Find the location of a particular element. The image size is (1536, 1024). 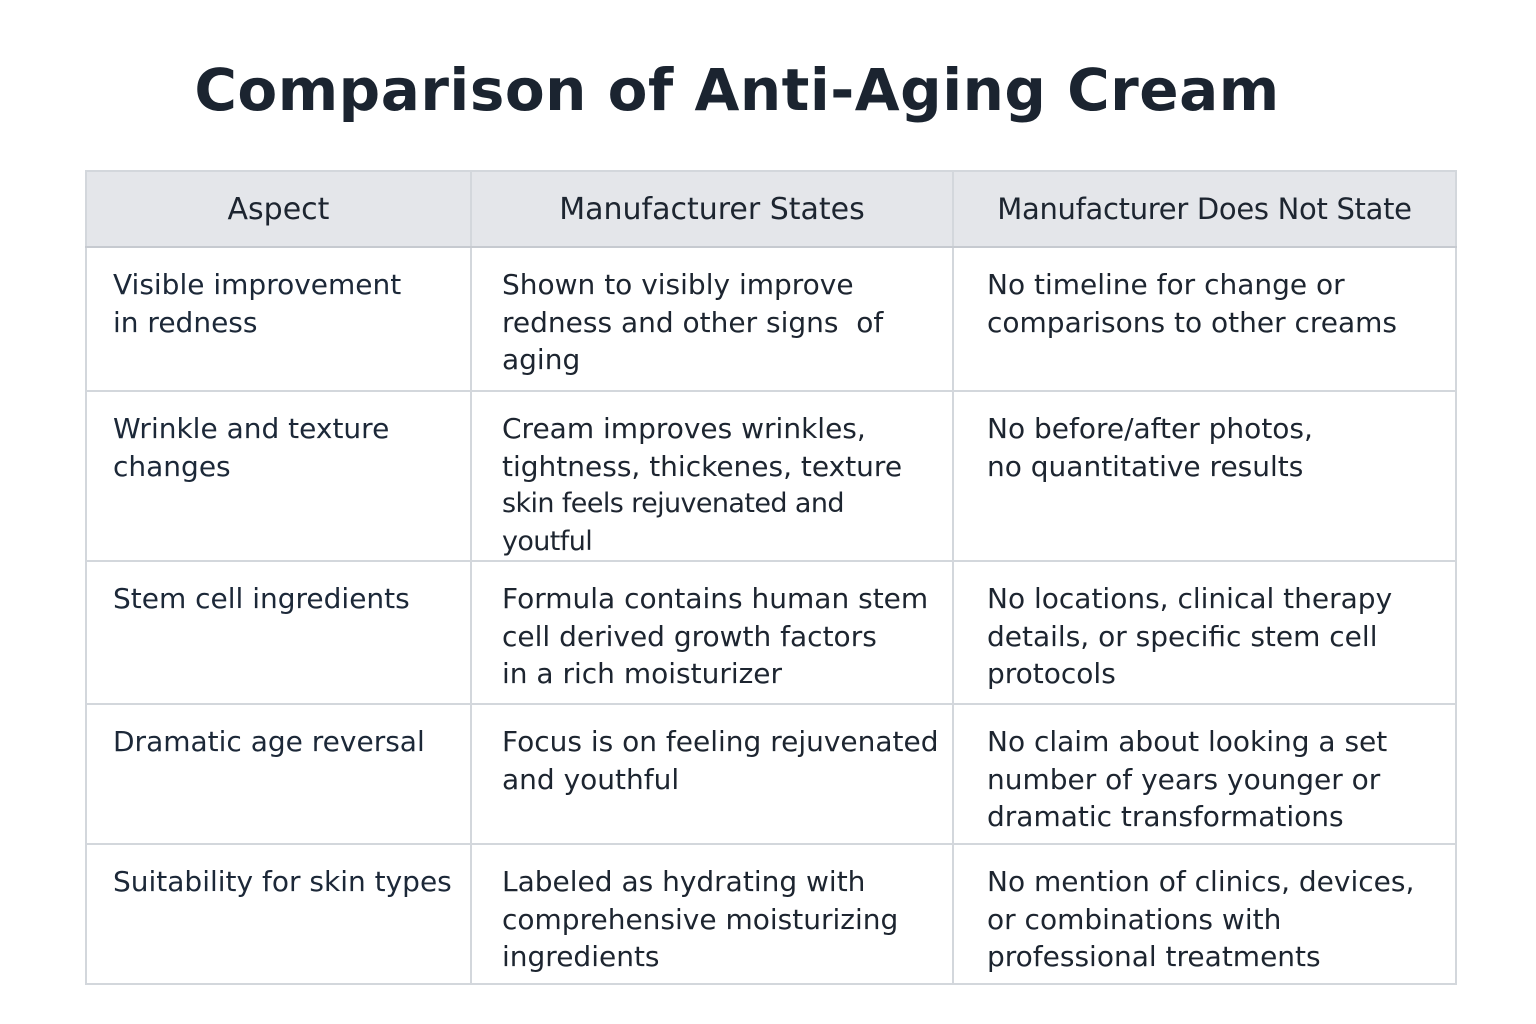

cell-line: Suitability for skin types is located at coordinates (282, 881).